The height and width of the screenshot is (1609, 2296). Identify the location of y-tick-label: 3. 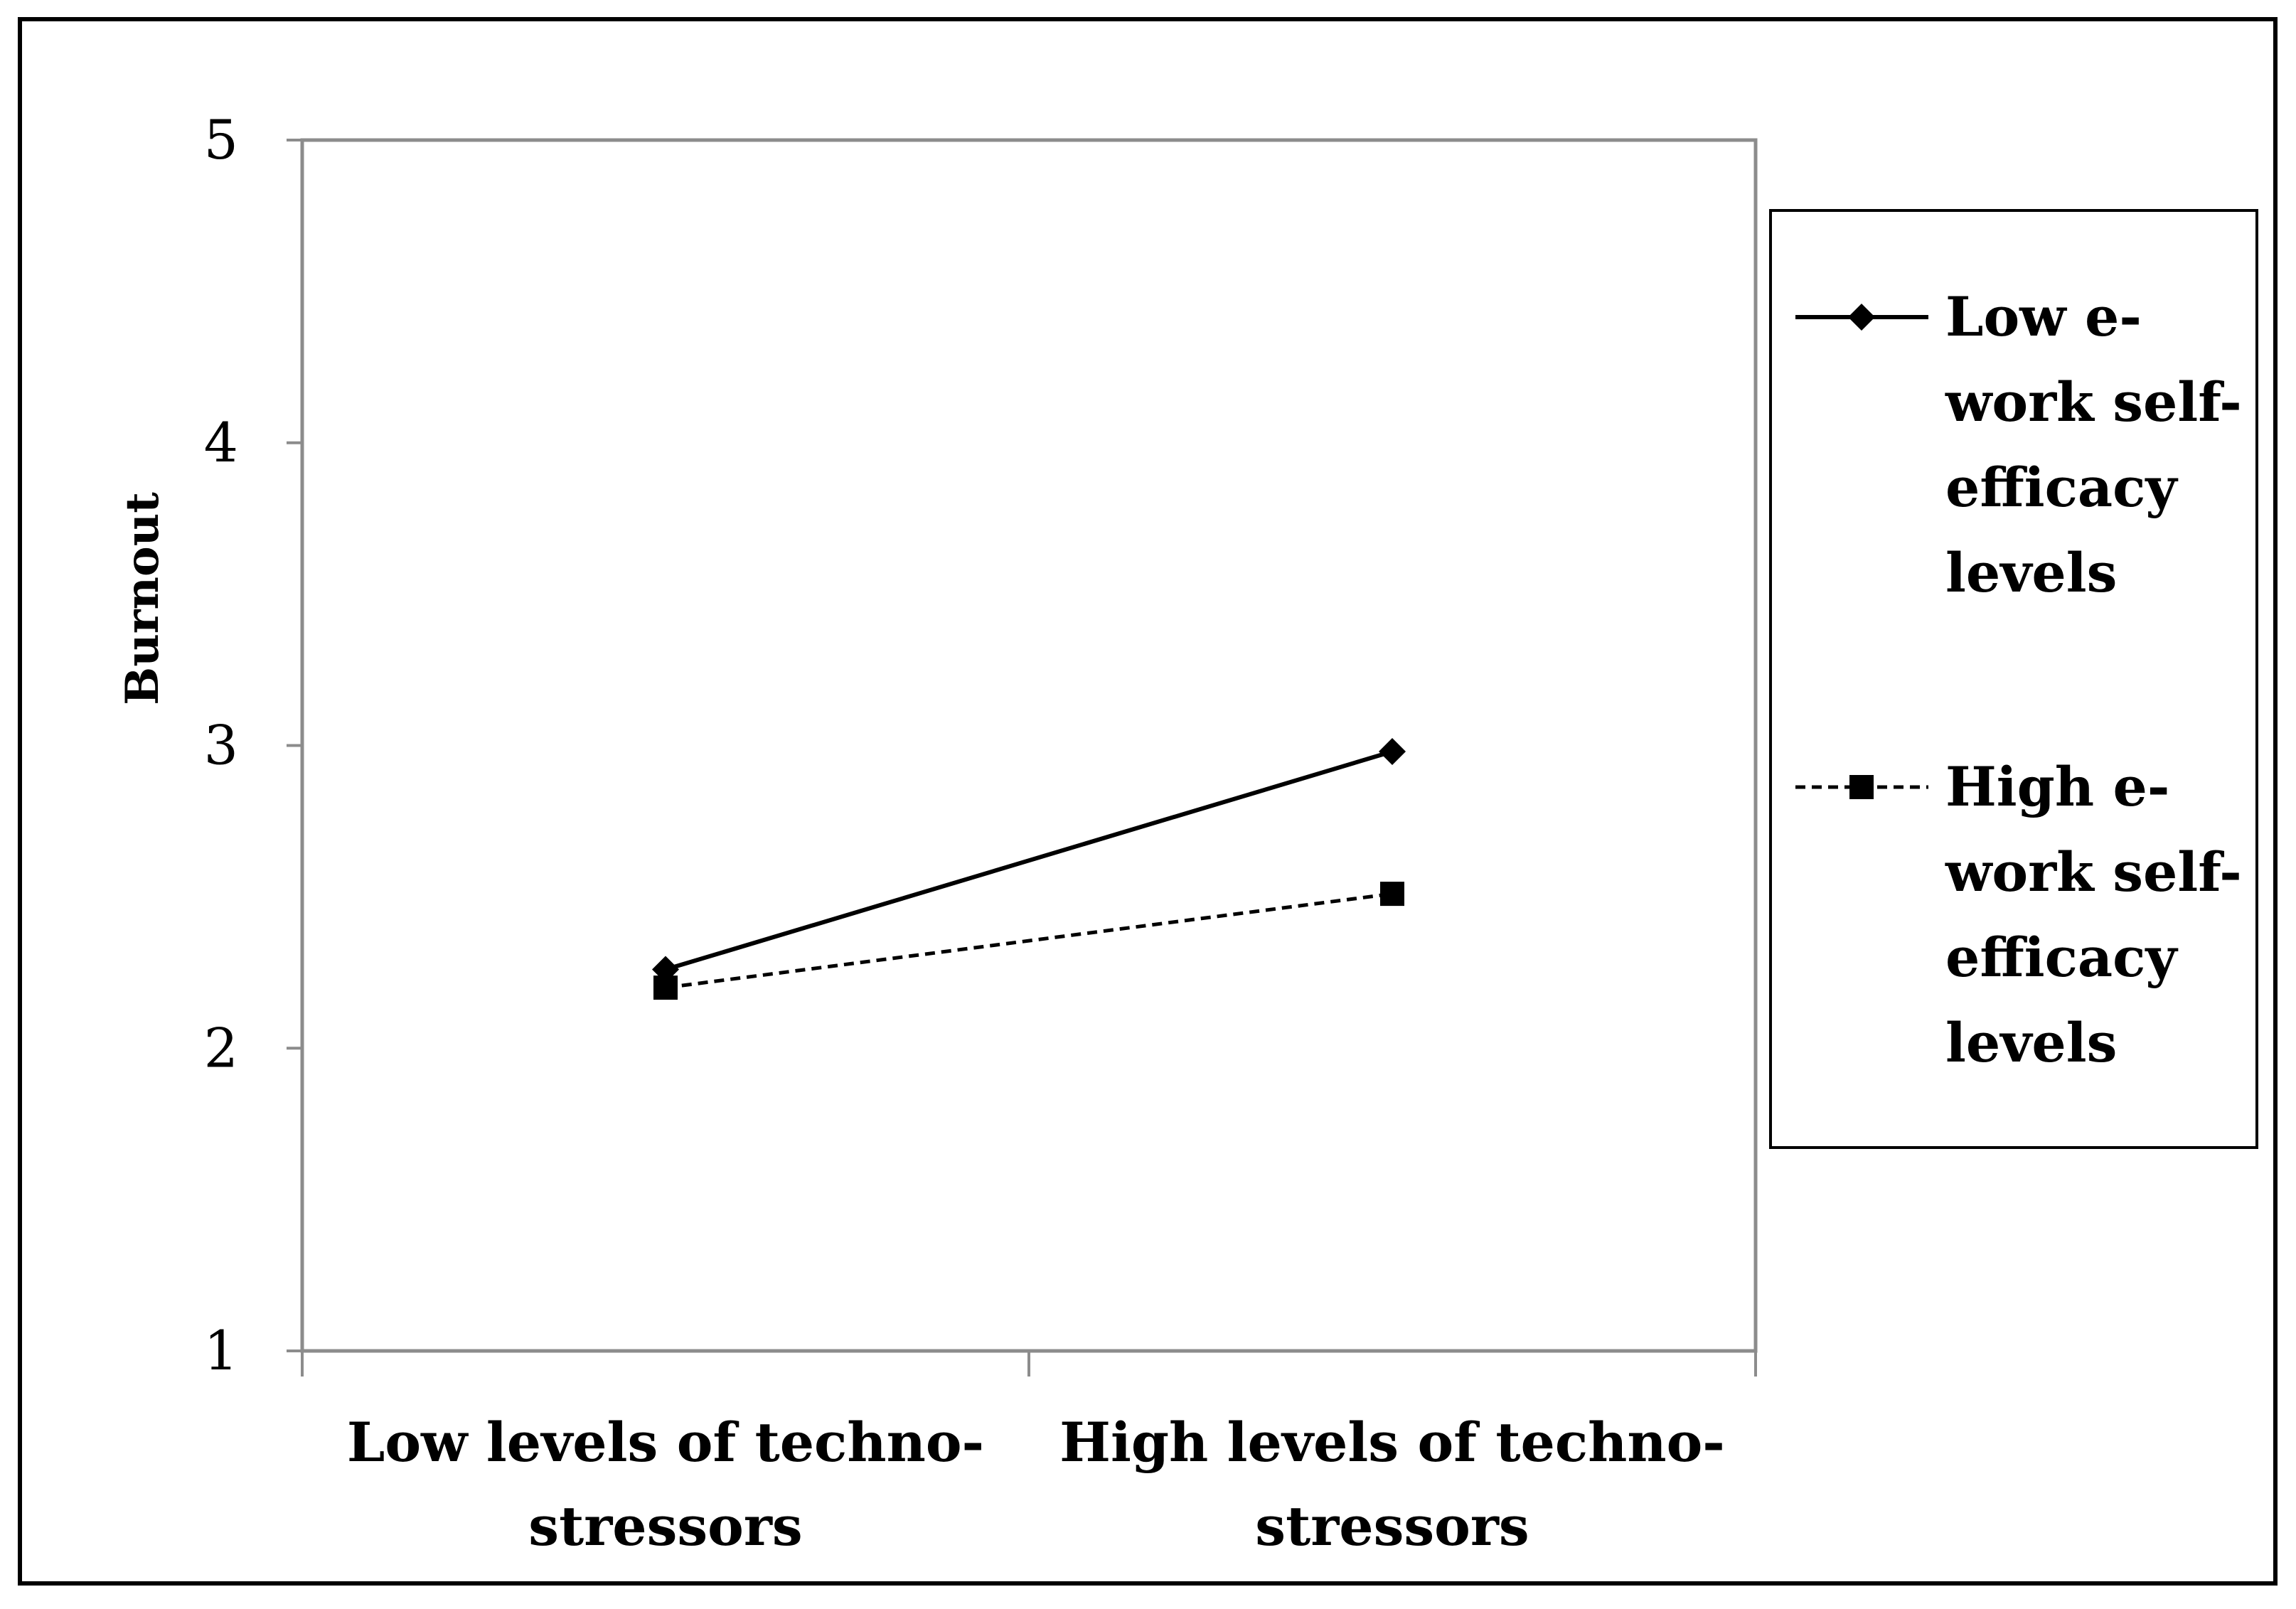
(221, 745).